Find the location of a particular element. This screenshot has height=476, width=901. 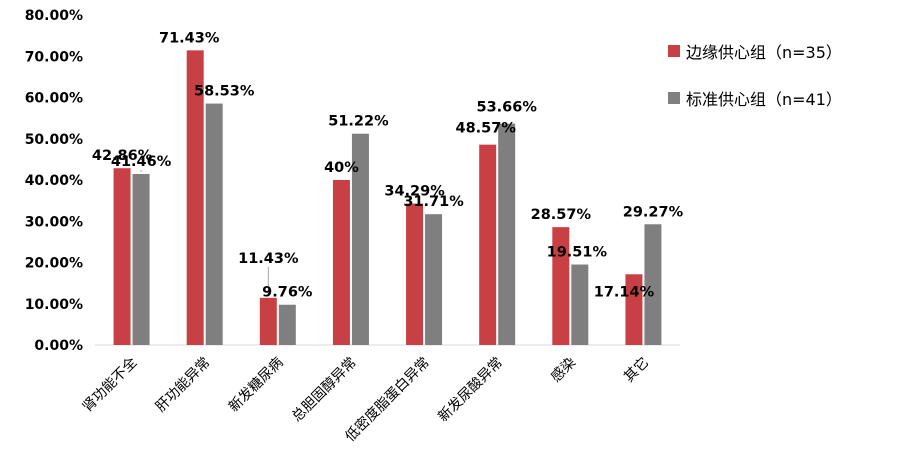

x-tick-label: 感染 is located at coordinates (563, 370).